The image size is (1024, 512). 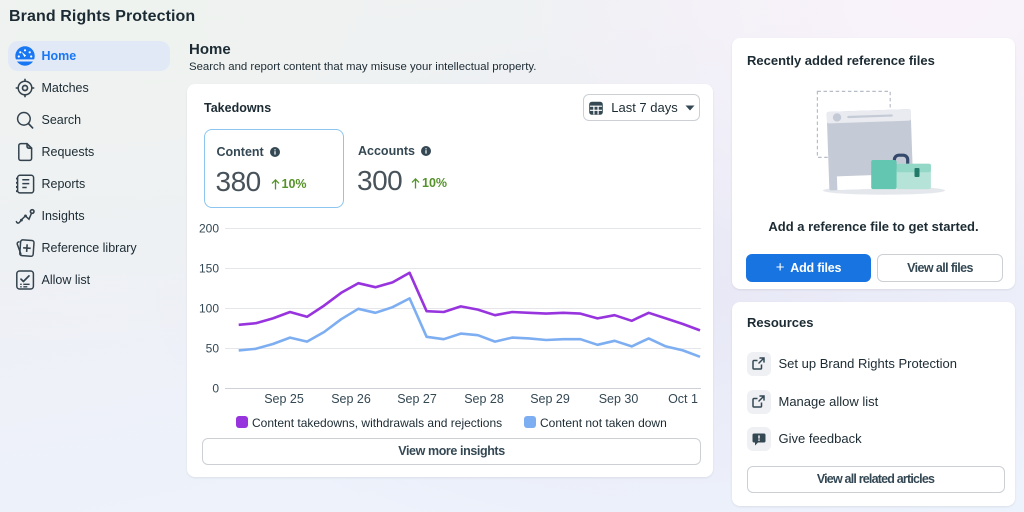 What do you see at coordinates (484, 399) in the screenshot?
I see `svg-text: Sep 28` at bounding box center [484, 399].